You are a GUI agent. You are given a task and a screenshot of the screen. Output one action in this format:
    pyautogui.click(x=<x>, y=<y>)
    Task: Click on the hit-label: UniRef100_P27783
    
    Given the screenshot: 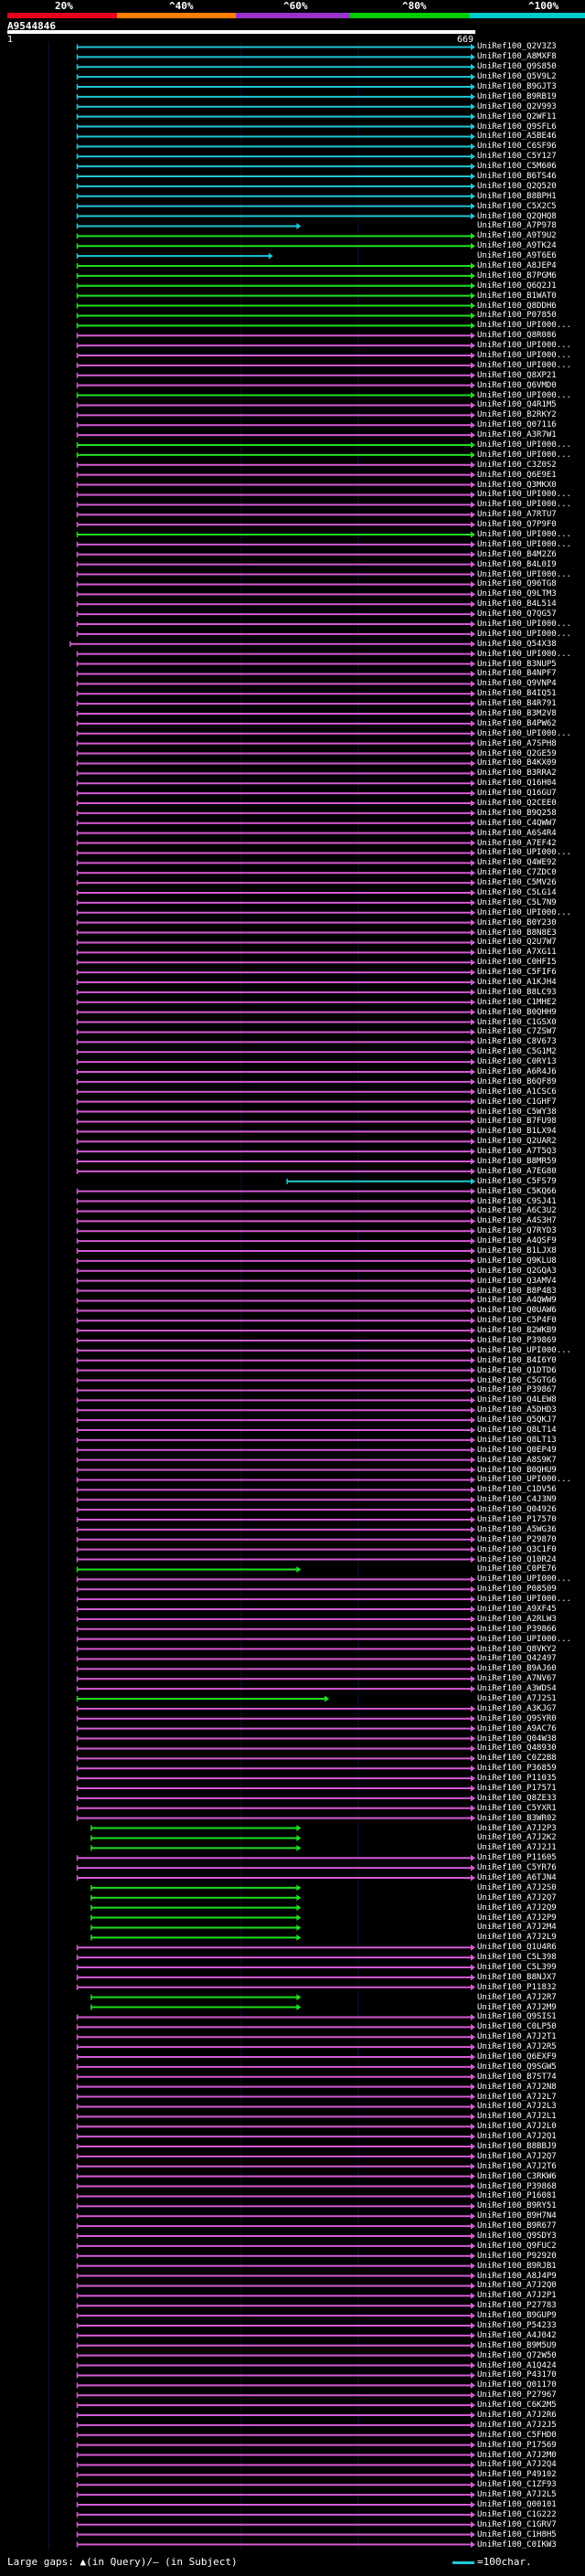 What is the action you would take?
    pyautogui.click(x=517, y=2306)
    